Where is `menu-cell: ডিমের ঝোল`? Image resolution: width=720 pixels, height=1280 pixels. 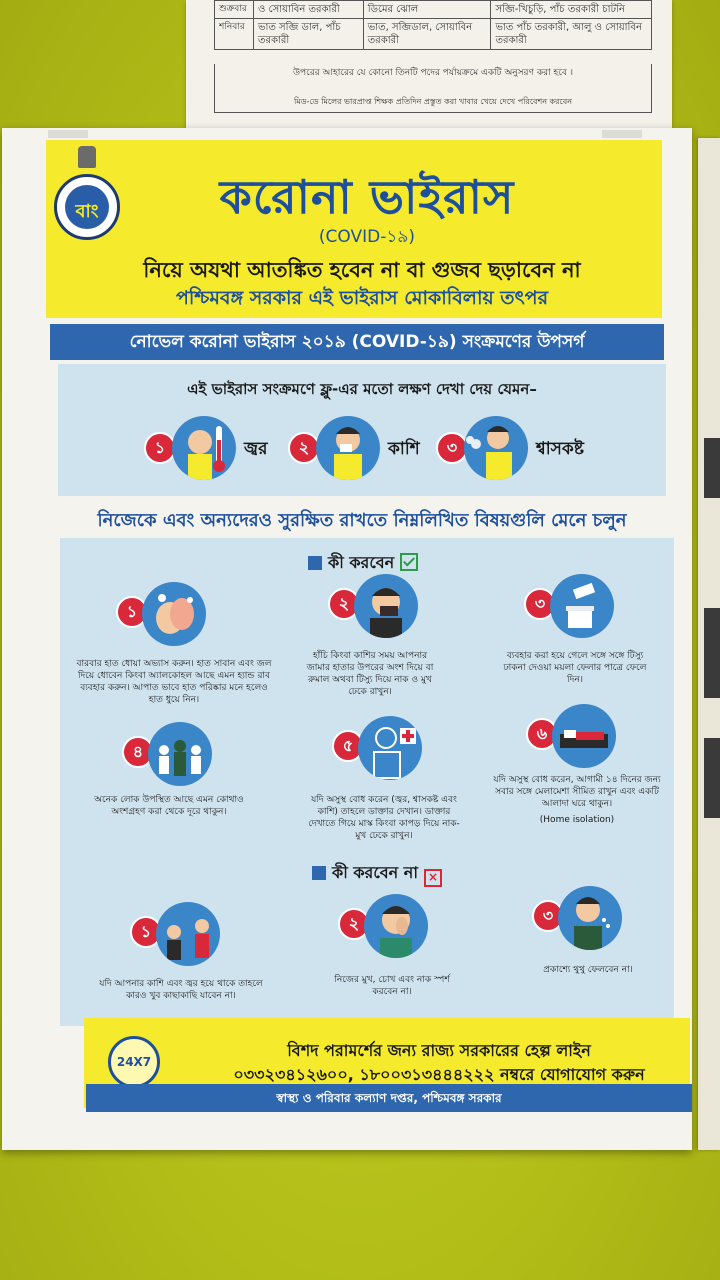 menu-cell: ডিমের ঝোল is located at coordinates (427, 9).